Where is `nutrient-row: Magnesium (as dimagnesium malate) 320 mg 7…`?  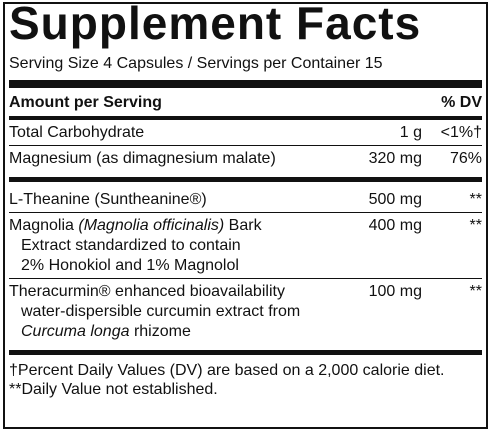 nutrient-row: Magnesium (as dimagnesium malate) 320 mg 7… is located at coordinates (245, 164).